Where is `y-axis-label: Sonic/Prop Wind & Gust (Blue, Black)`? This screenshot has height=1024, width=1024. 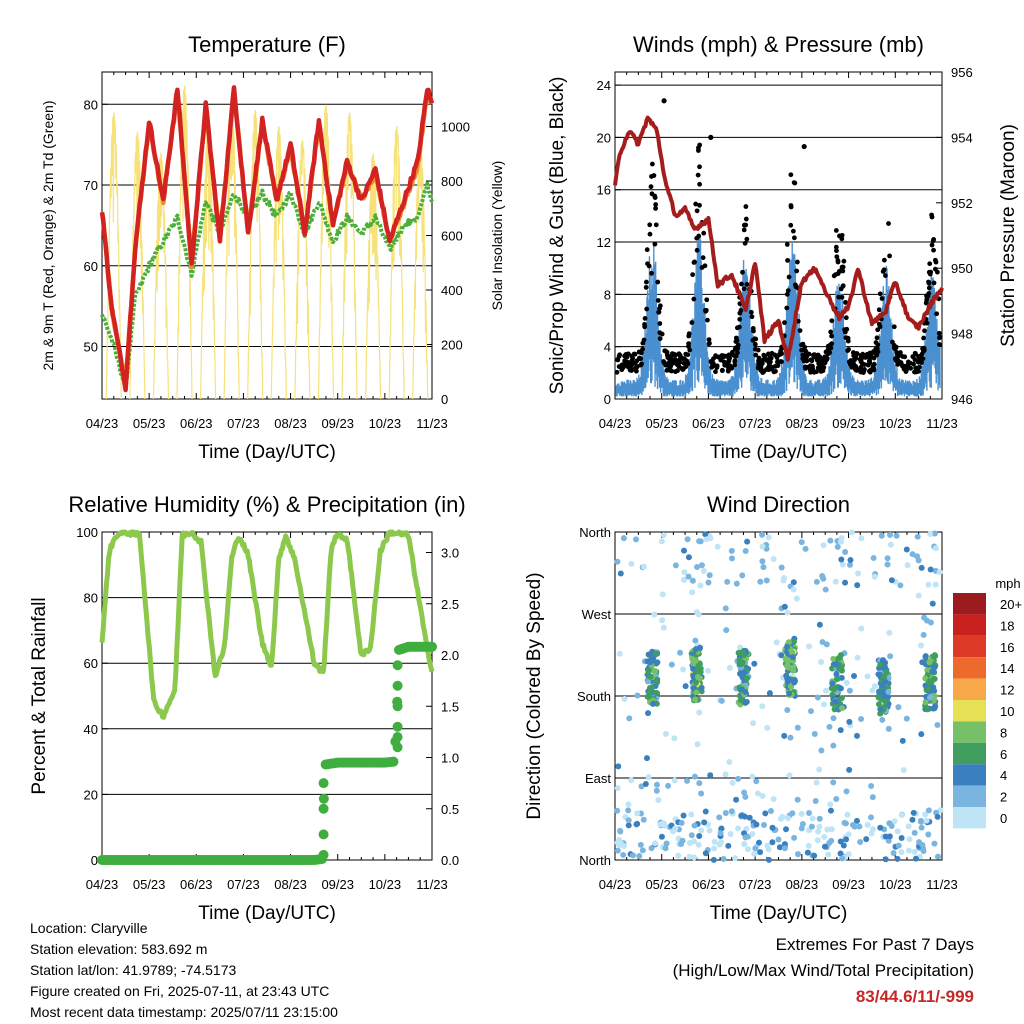 y-axis-label: Sonic/Prop Wind & Gust (Blue, Black) is located at coordinates (557, 236).